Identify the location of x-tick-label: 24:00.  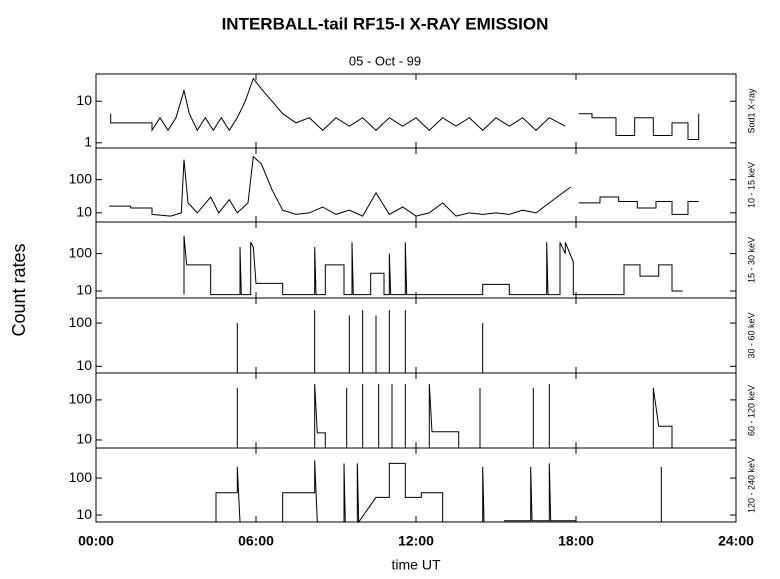
(736, 541).